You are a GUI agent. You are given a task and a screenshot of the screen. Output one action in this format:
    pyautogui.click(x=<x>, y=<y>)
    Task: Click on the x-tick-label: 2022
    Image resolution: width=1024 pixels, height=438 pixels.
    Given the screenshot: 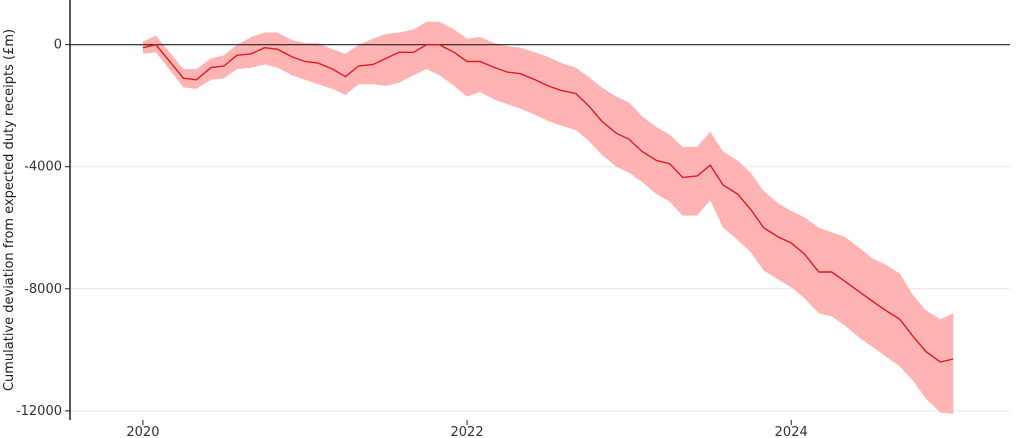 What is the action you would take?
    pyautogui.click(x=467, y=431)
    